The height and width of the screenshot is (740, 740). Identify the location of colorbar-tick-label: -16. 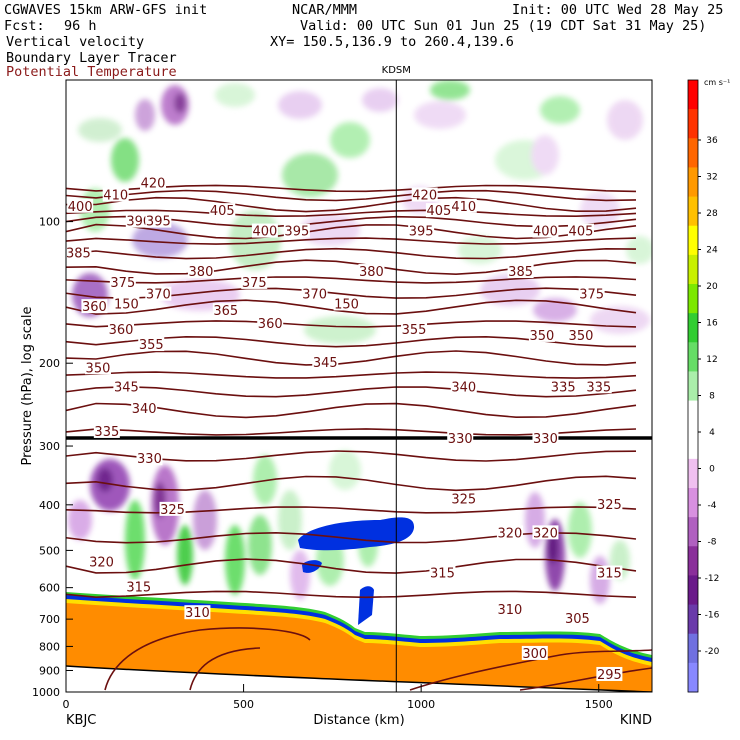
(712, 616).